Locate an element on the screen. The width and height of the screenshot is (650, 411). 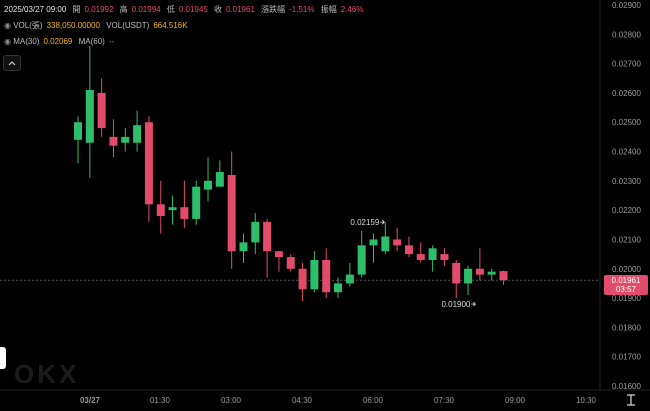
vol-label: VOL(張) is located at coordinates (28, 25).